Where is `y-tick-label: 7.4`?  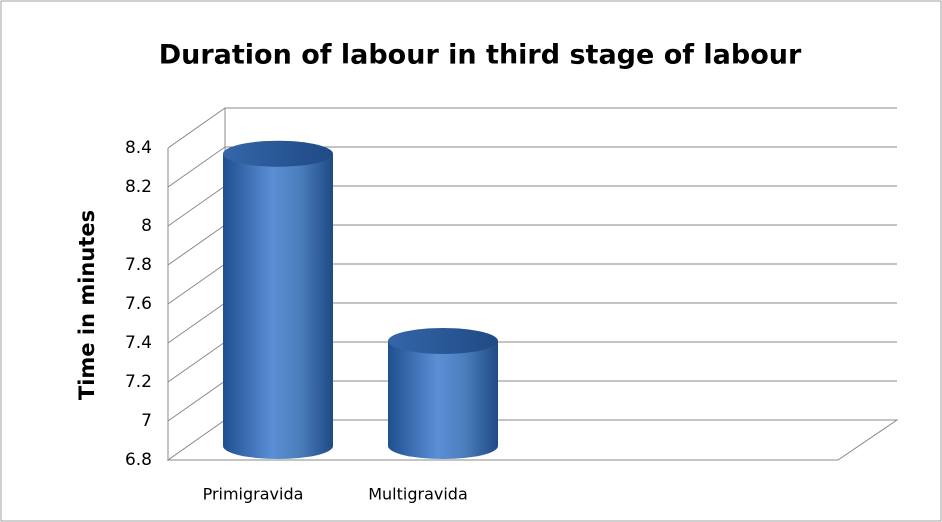
y-tick-label: 7.4 is located at coordinates (138, 343).